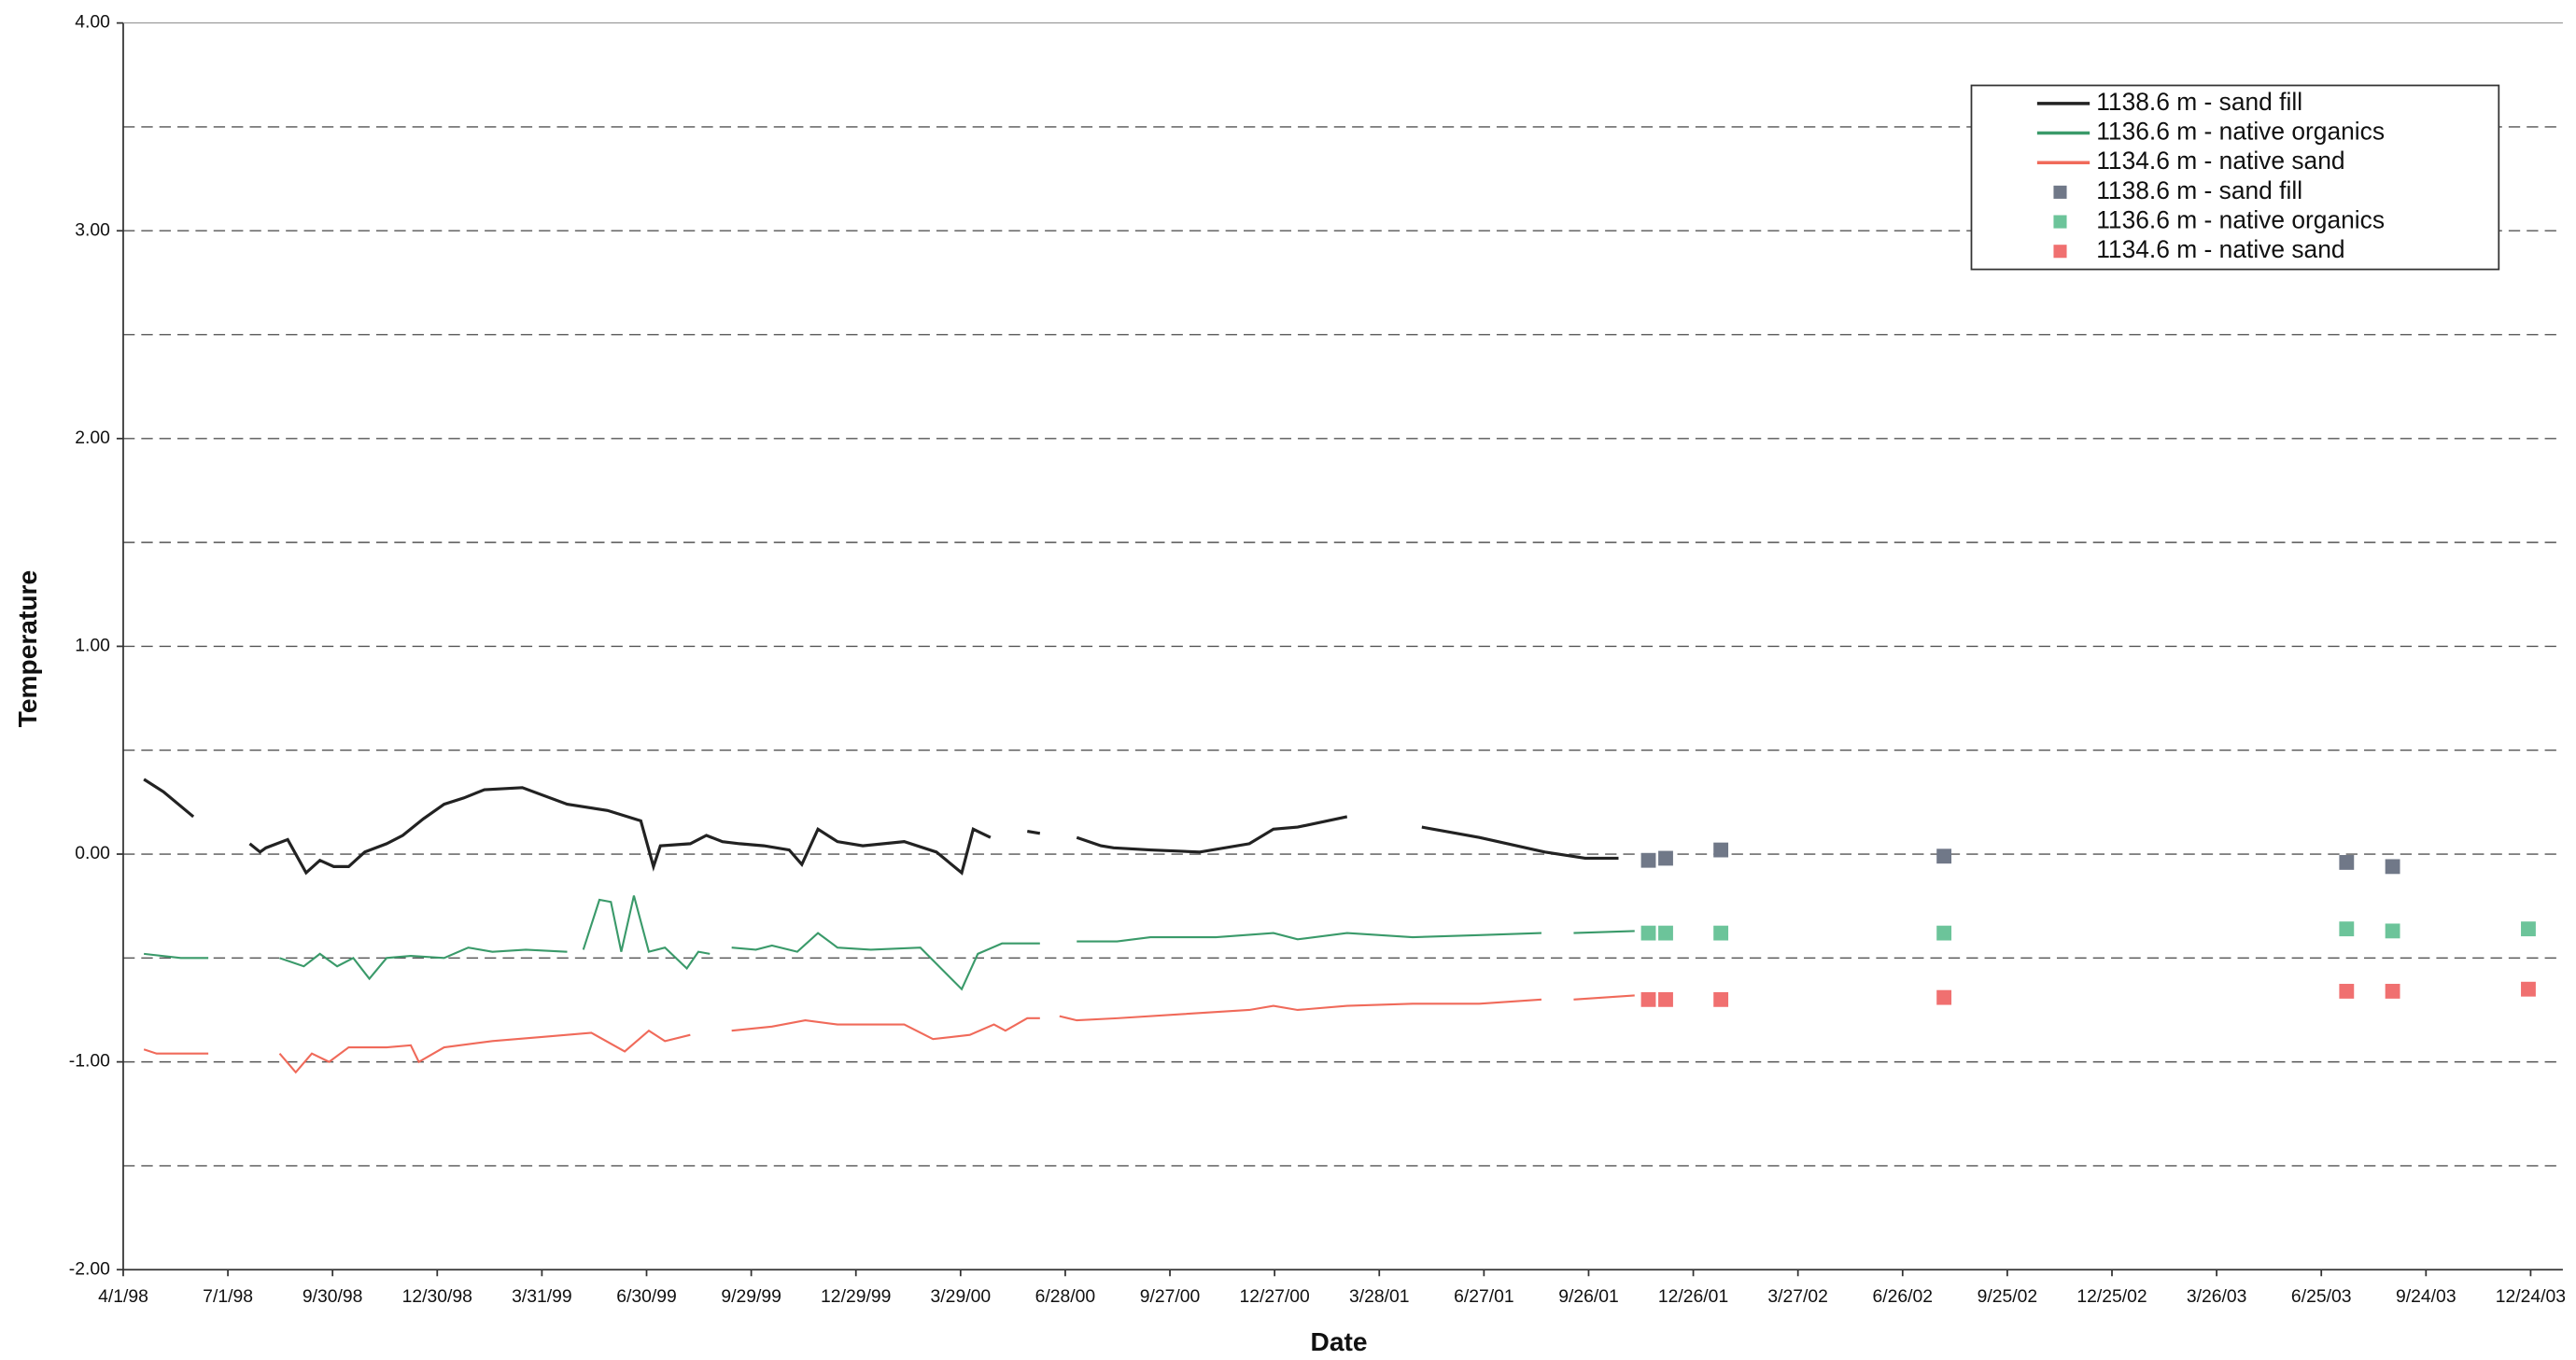 Image resolution: width=2576 pixels, height=1360 pixels. I want to click on x-tick-label: 3/27/02, so click(1798, 1296).